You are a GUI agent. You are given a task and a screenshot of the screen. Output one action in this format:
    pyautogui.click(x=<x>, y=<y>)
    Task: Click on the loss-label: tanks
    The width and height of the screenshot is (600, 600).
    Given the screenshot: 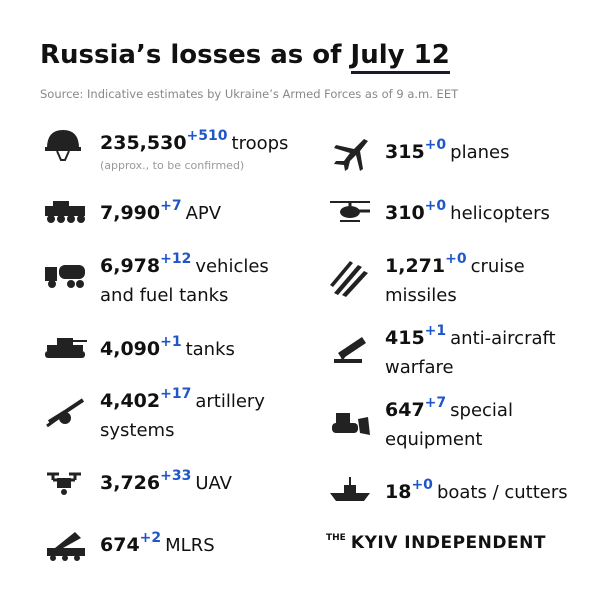 What is the action you would take?
    pyautogui.click(x=210, y=349)
    